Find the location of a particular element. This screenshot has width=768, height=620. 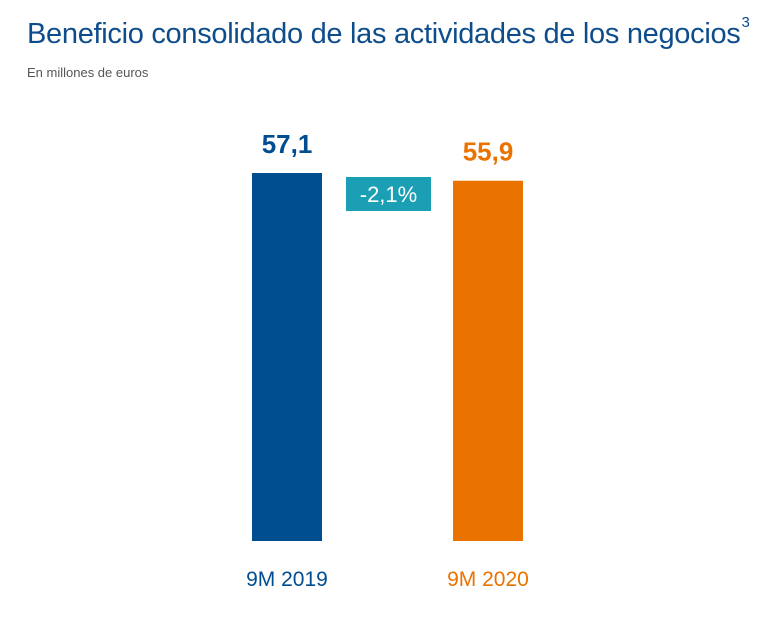

footnote-marker: 3 is located at coordinates (745, 22).